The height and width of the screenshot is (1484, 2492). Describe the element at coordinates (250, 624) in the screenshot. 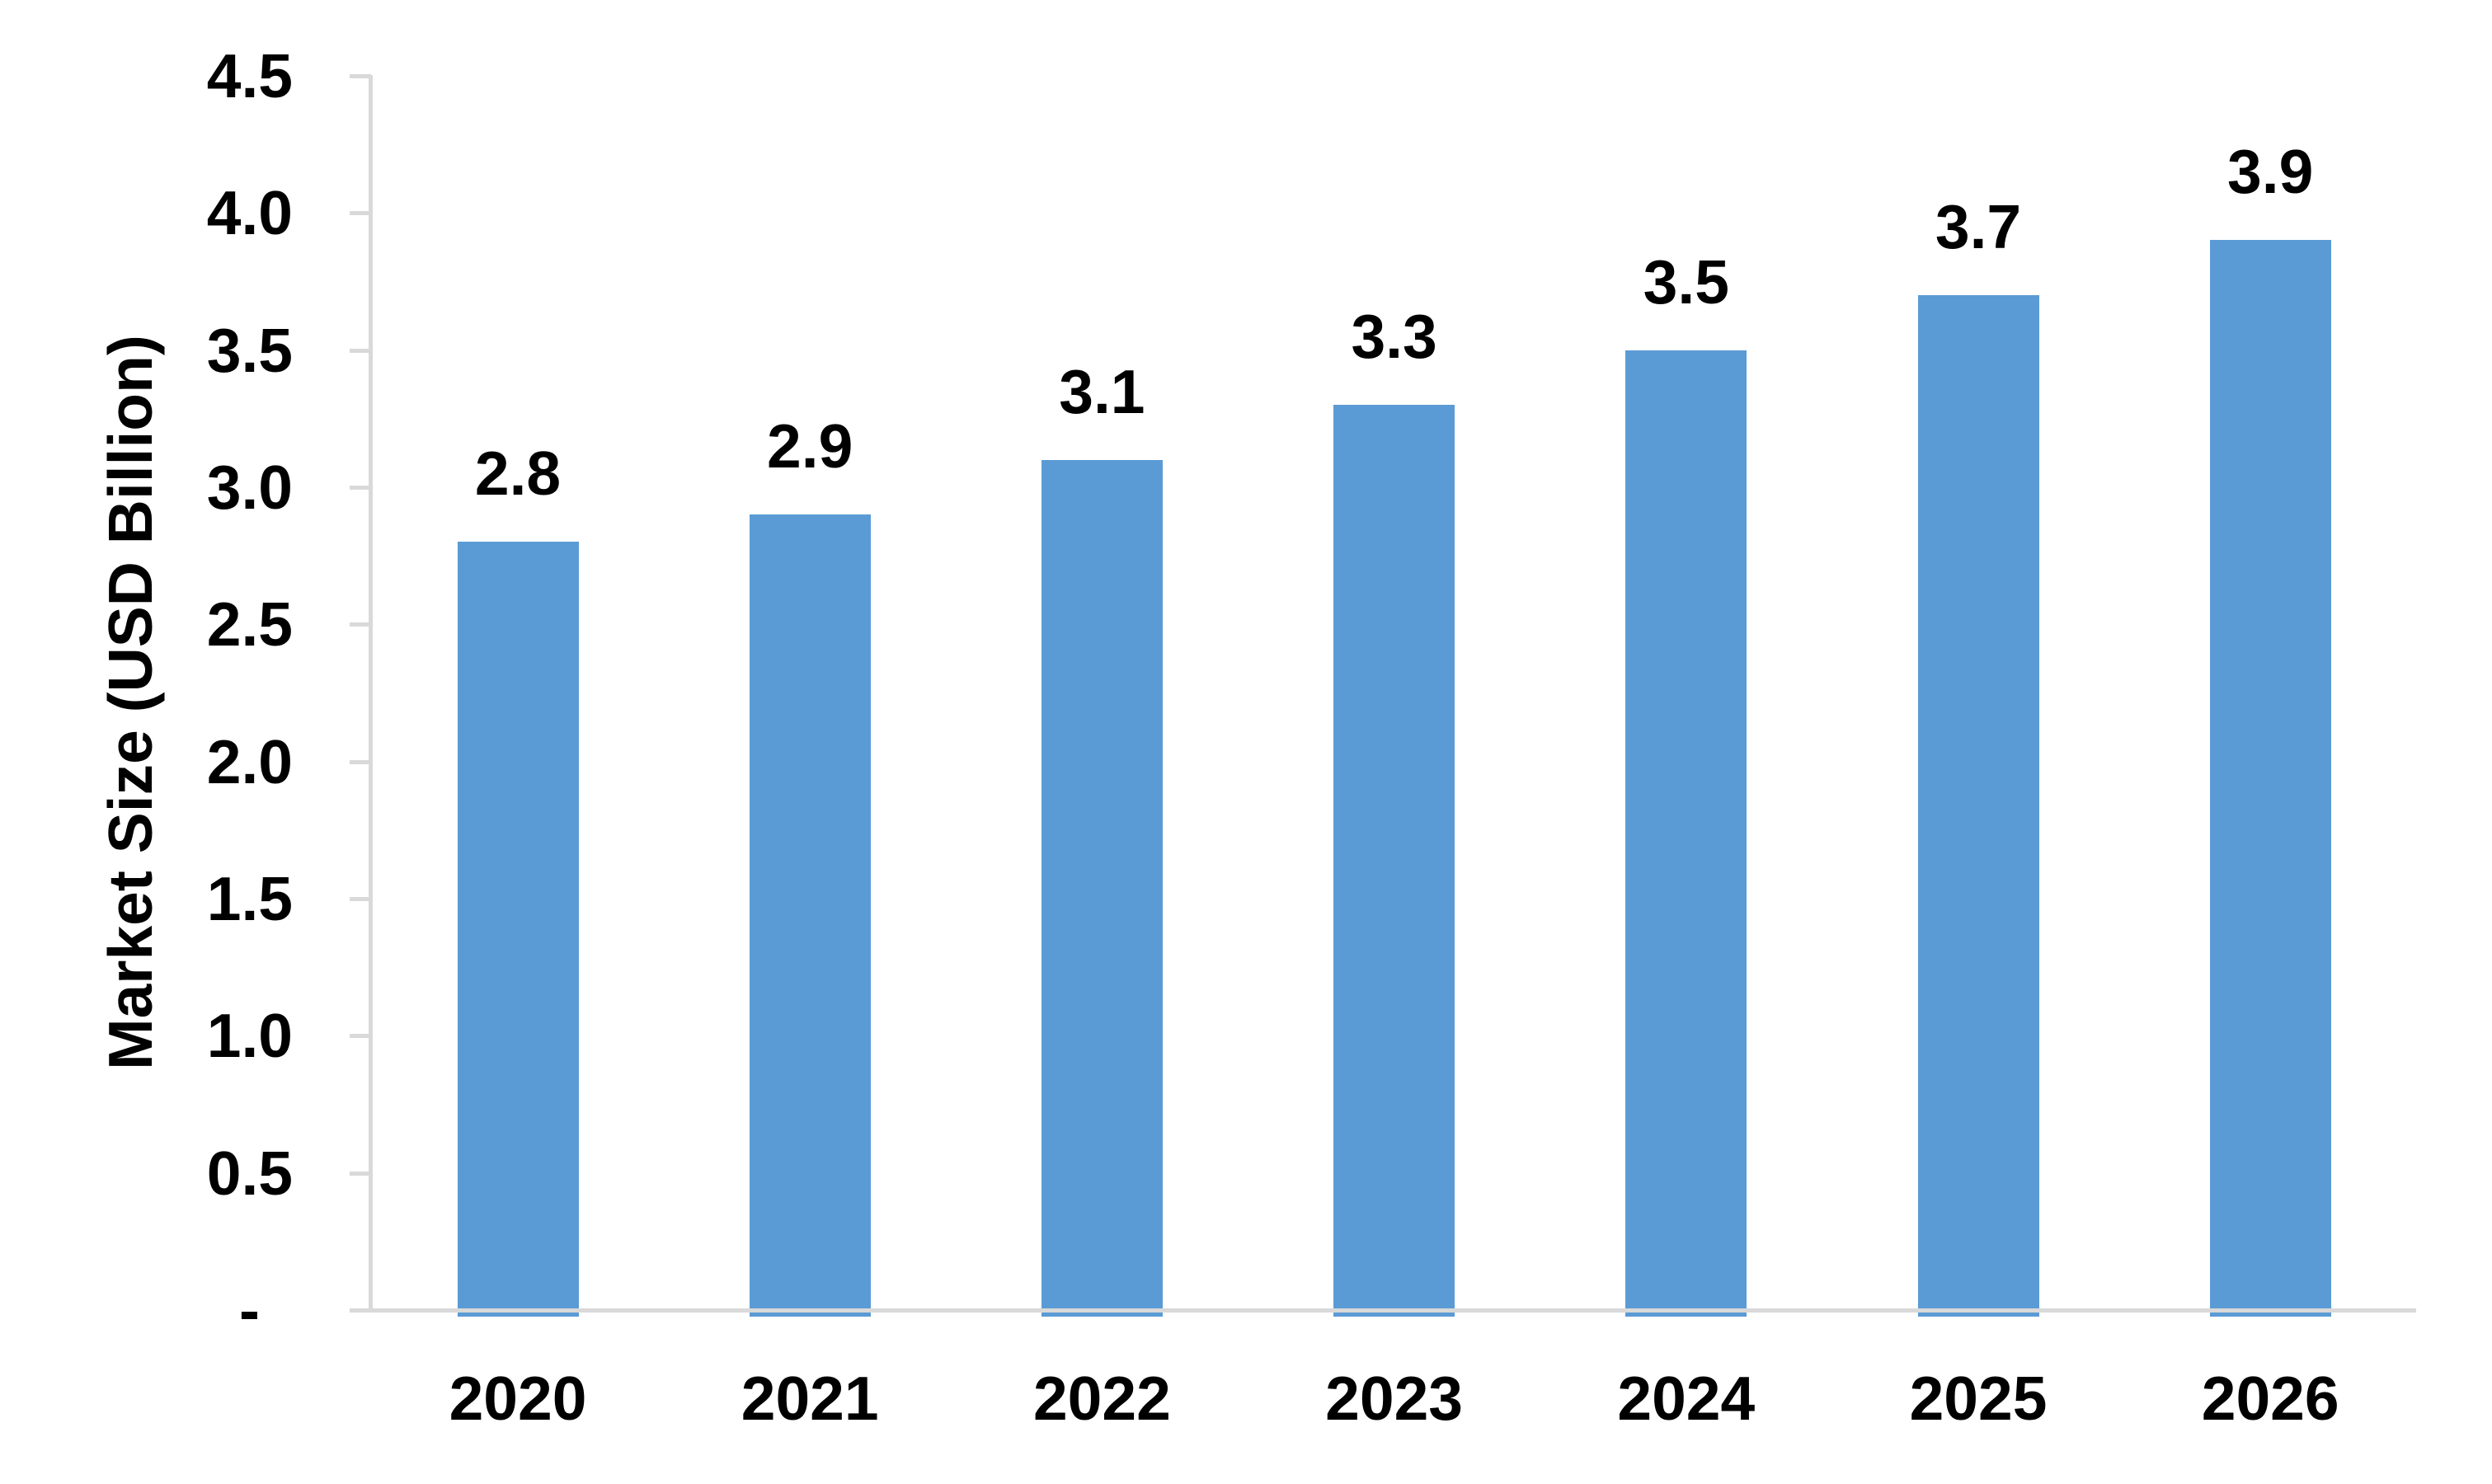

I see `y-tick-label: 2.5` at that location.